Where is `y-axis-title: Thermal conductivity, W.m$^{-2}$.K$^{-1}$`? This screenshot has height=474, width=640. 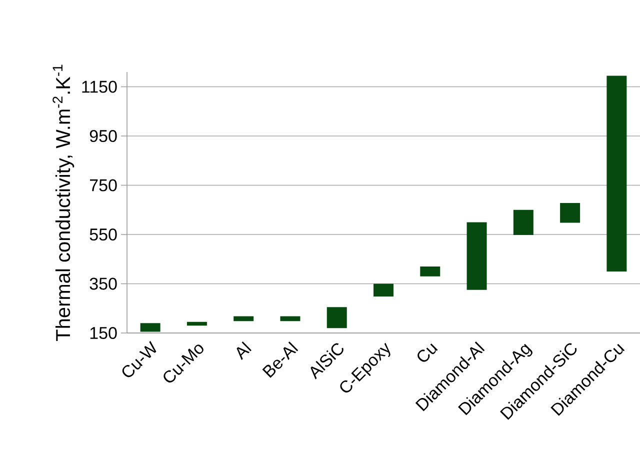 y-axis-title: Thermal conductivity, W.m$^{-2}$.K$^{-1}$ is located at coordinates (63, 202).